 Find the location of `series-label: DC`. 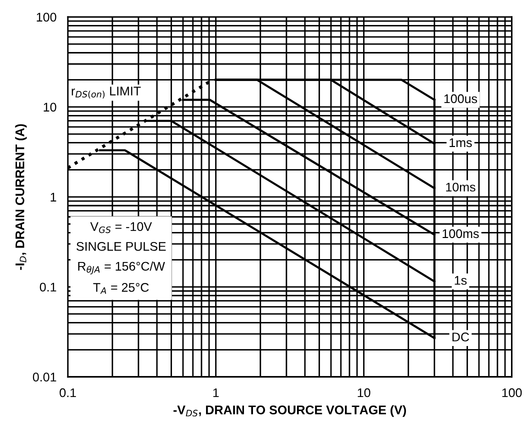

series-label: DC is located at coordinates (461, 337).